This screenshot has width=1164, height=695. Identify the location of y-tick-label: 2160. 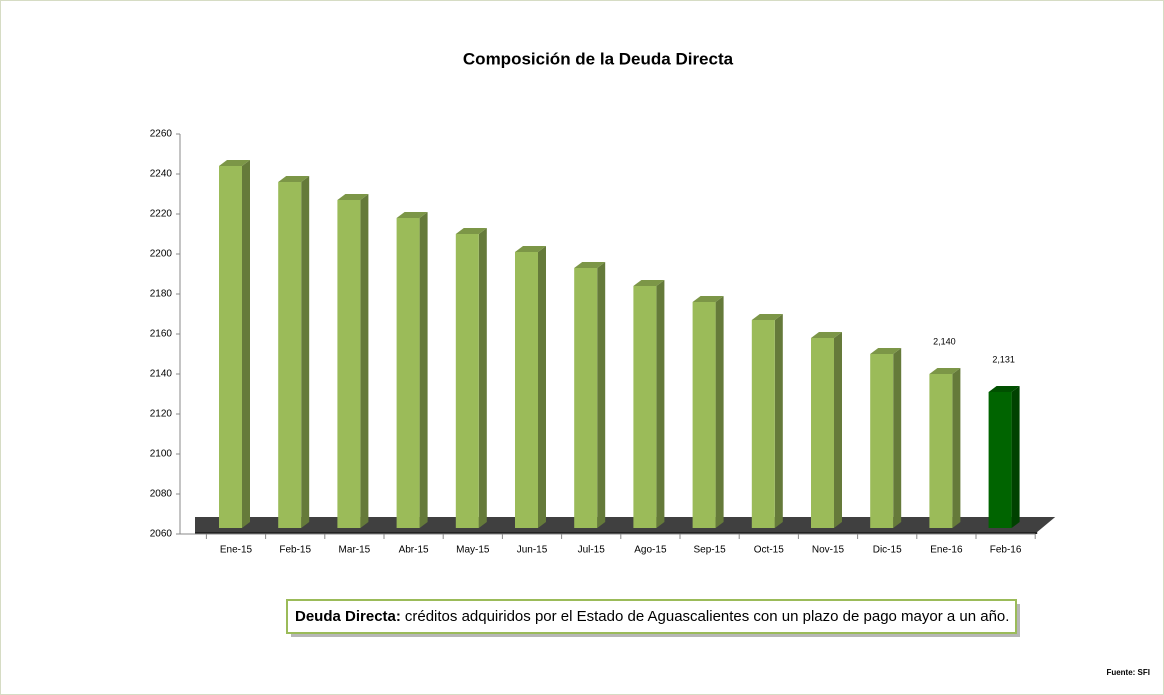
(161, 334).